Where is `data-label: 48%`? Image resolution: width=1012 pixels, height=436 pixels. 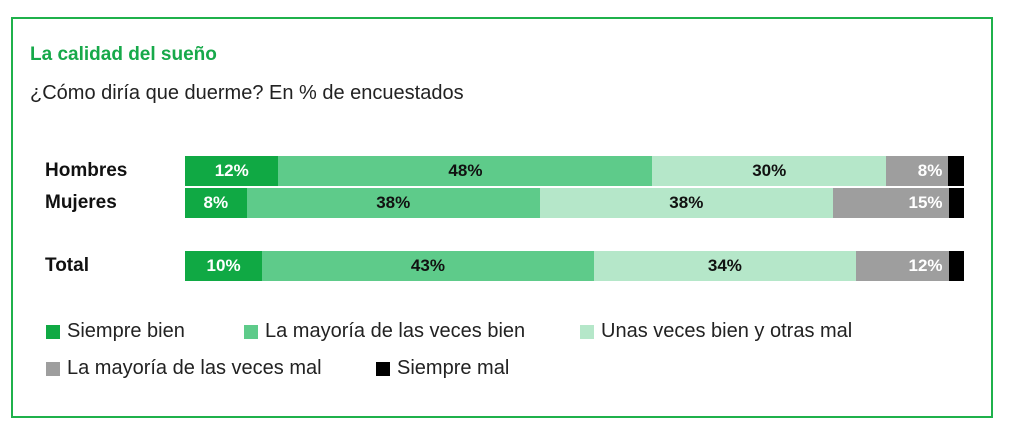 data-label: 48% is located at coordinates (465, 170).